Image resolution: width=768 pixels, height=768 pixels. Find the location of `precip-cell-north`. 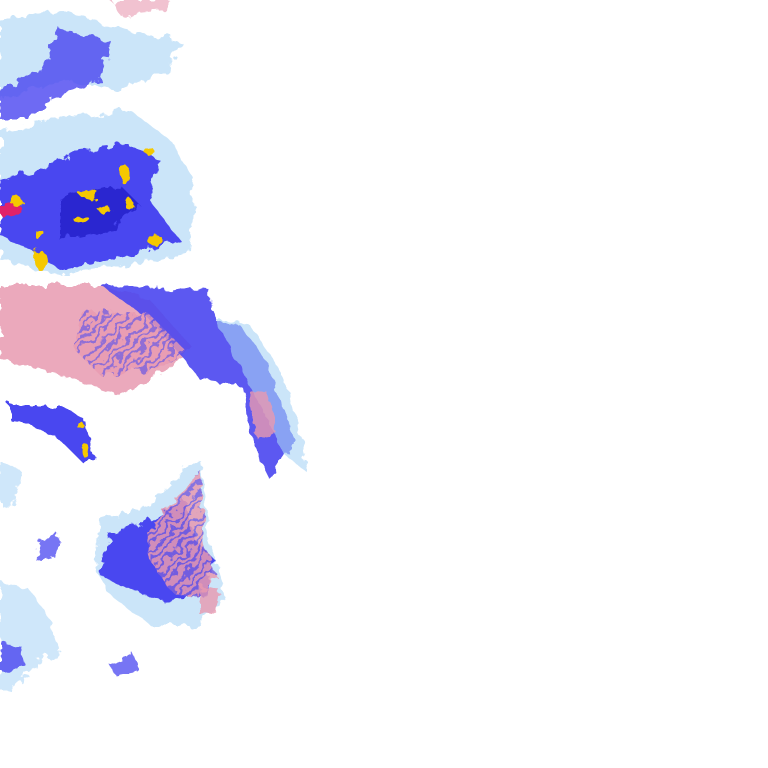

precip-cell-north is located at coordinates (97, 142).